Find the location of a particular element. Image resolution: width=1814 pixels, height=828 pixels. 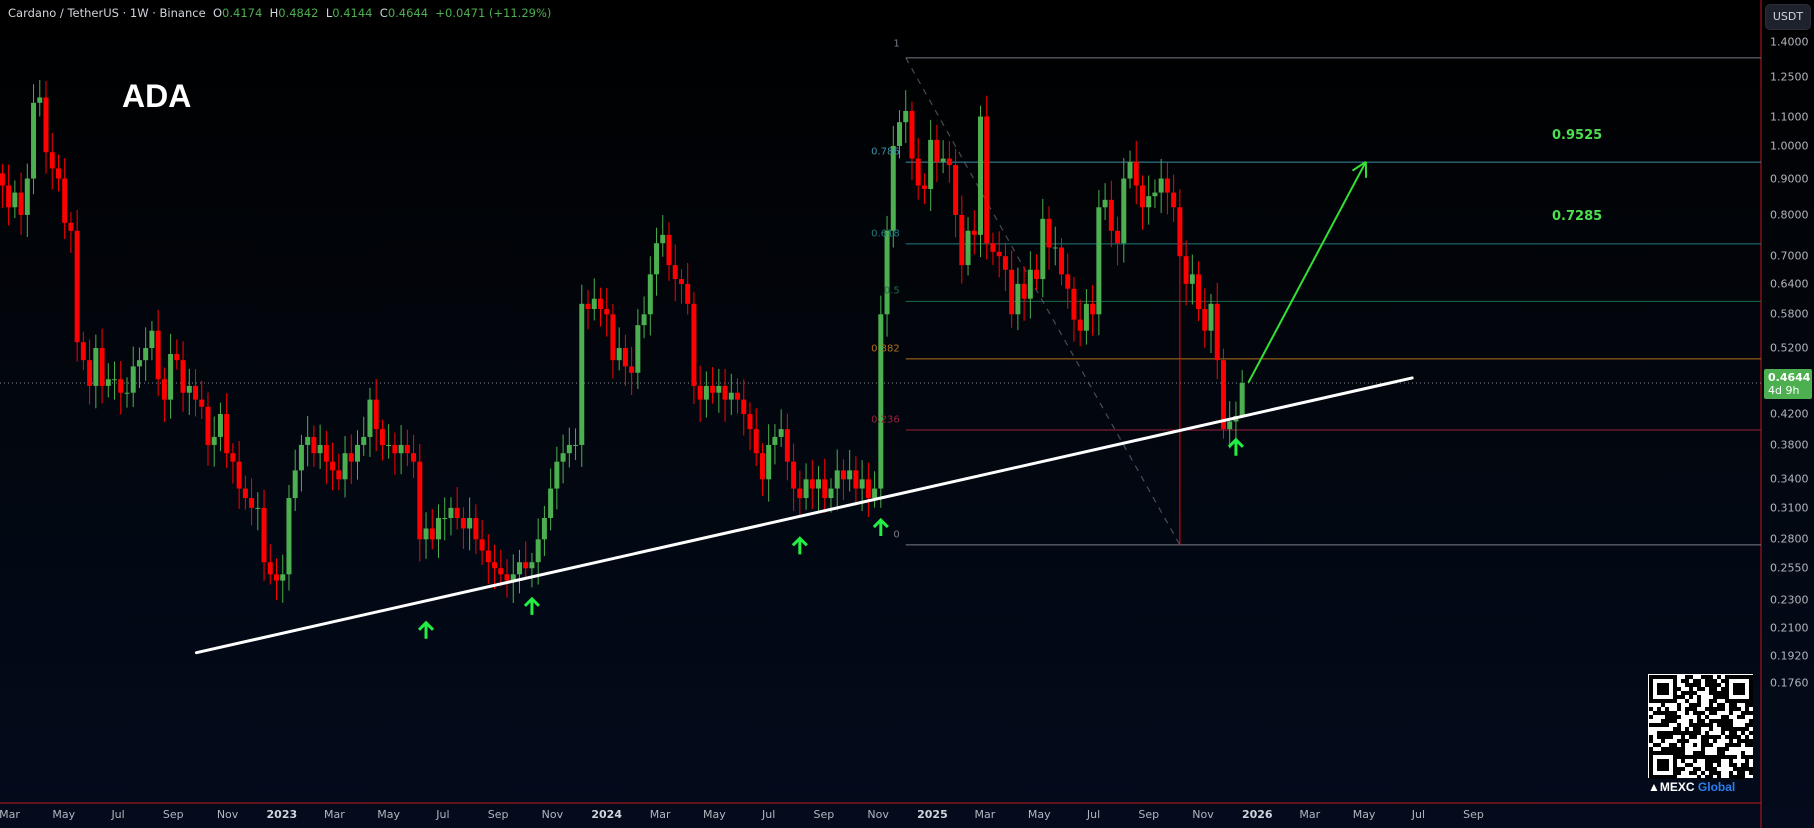

open-value: 0.4174 is located at coordinates (242, 13).